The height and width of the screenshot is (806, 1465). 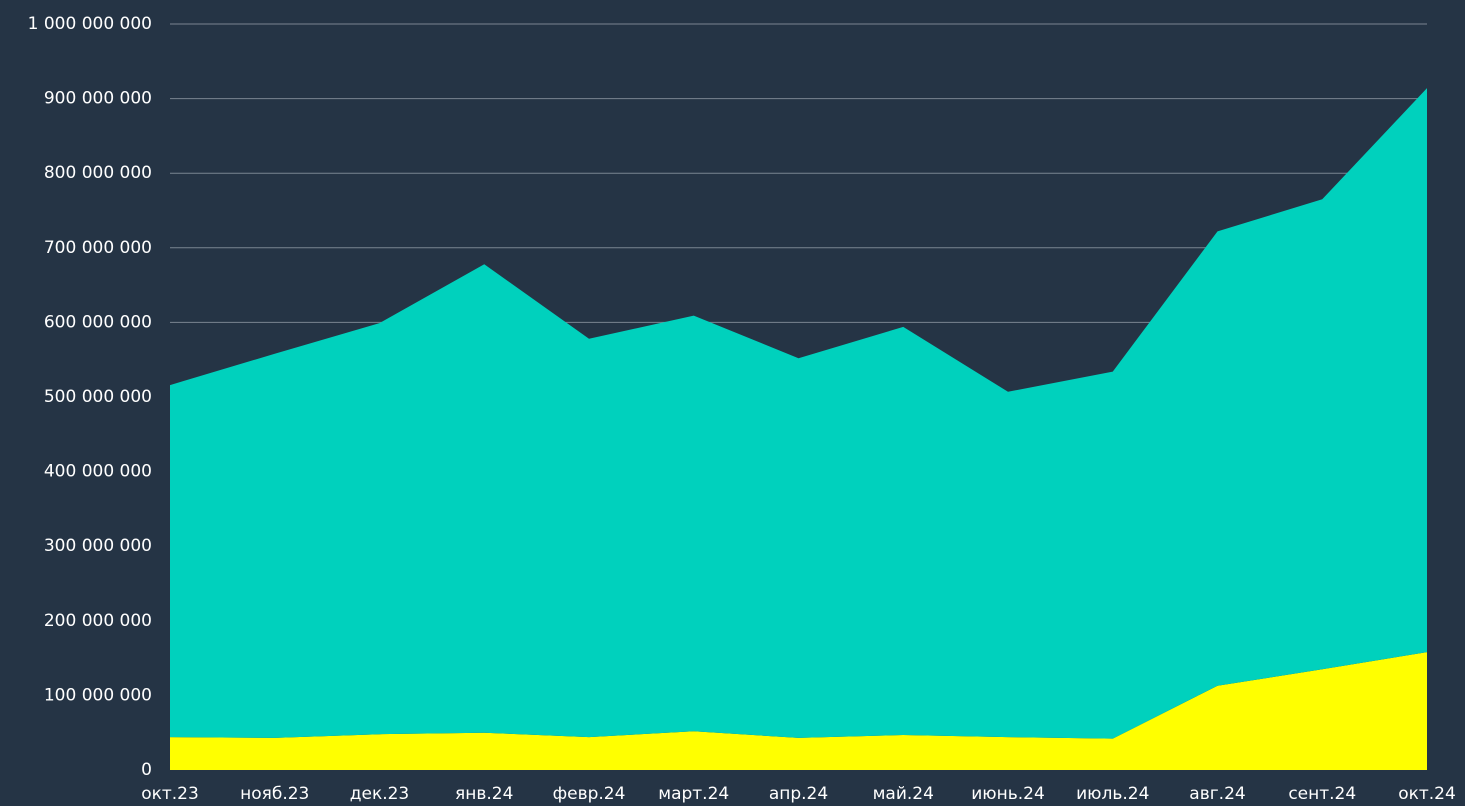 I want to click on area, so click(x=798, y=711).